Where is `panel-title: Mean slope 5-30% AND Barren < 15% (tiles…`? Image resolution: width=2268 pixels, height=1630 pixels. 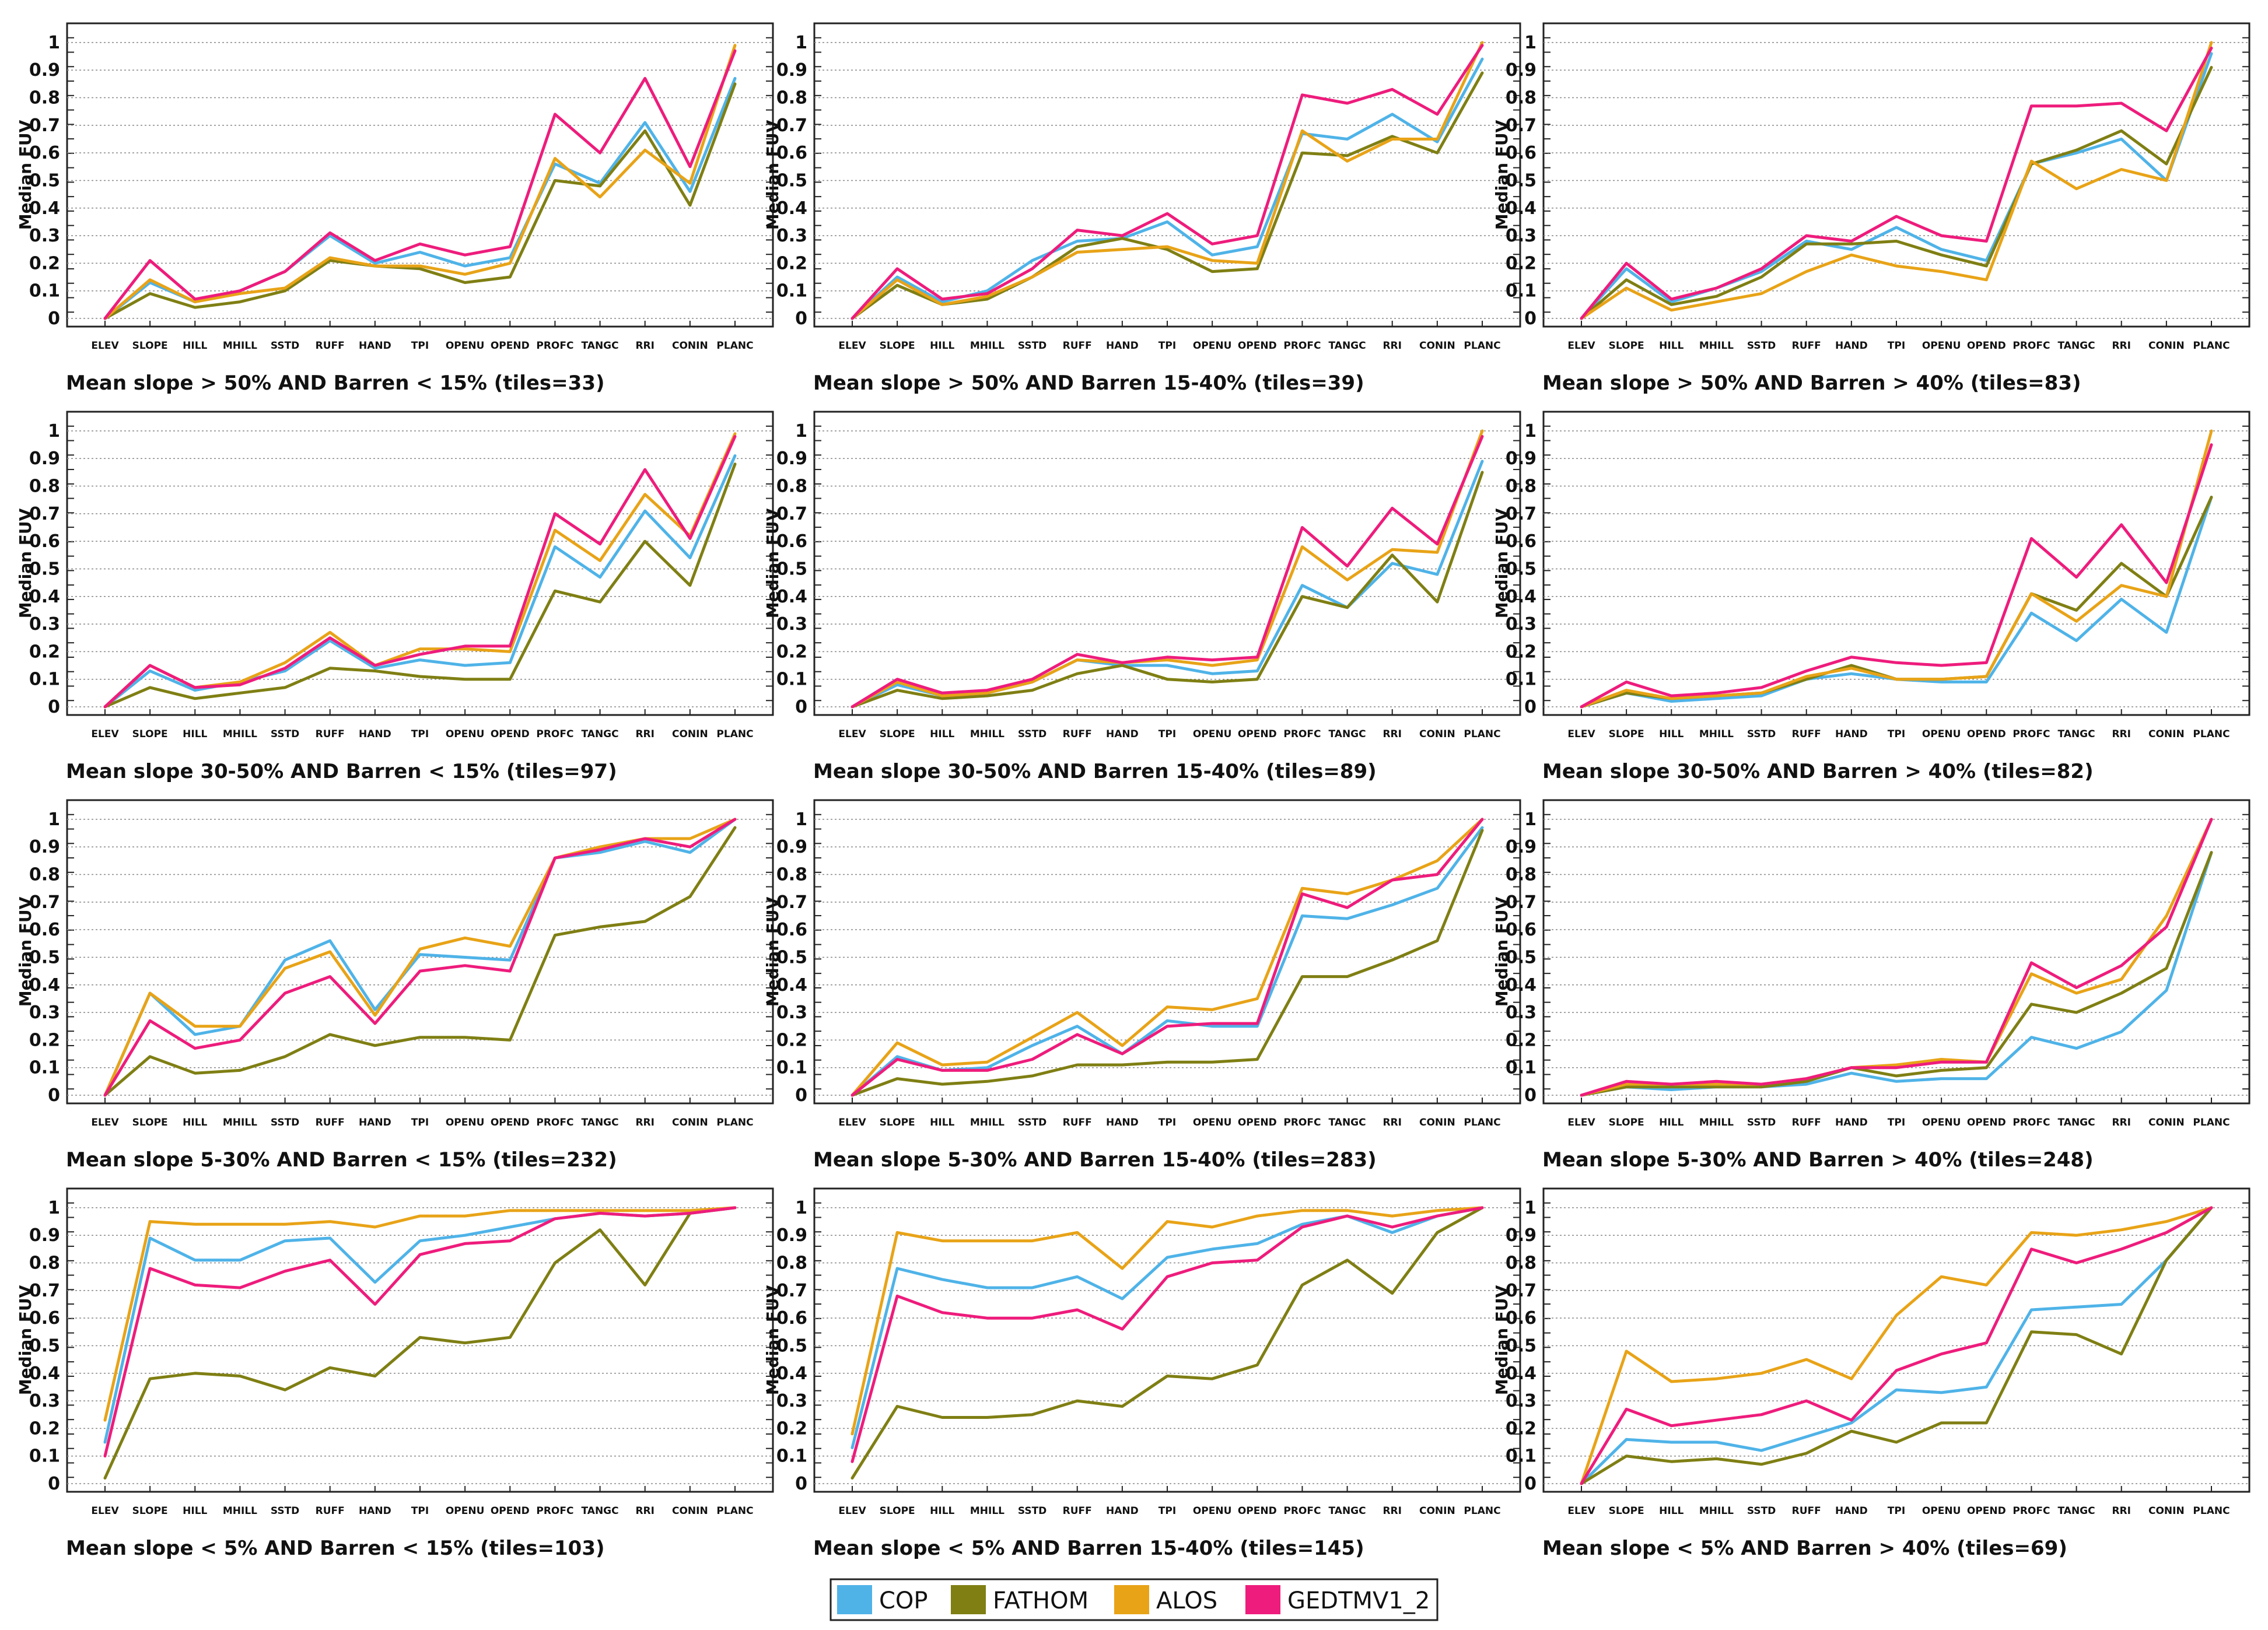
panel-title: Mean slope 5-30% AND Barren < 15% (tiles… is located at coordinates (342, 1160).